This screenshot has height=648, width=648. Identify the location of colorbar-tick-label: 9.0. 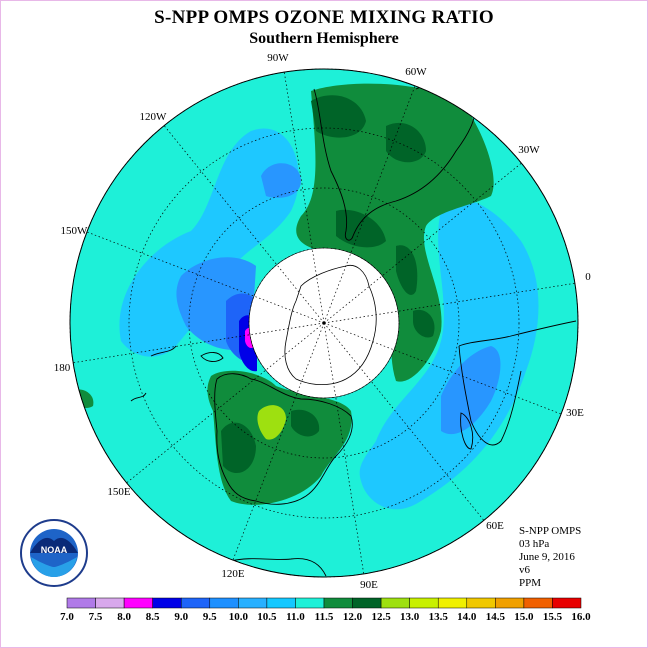
(181, 617).